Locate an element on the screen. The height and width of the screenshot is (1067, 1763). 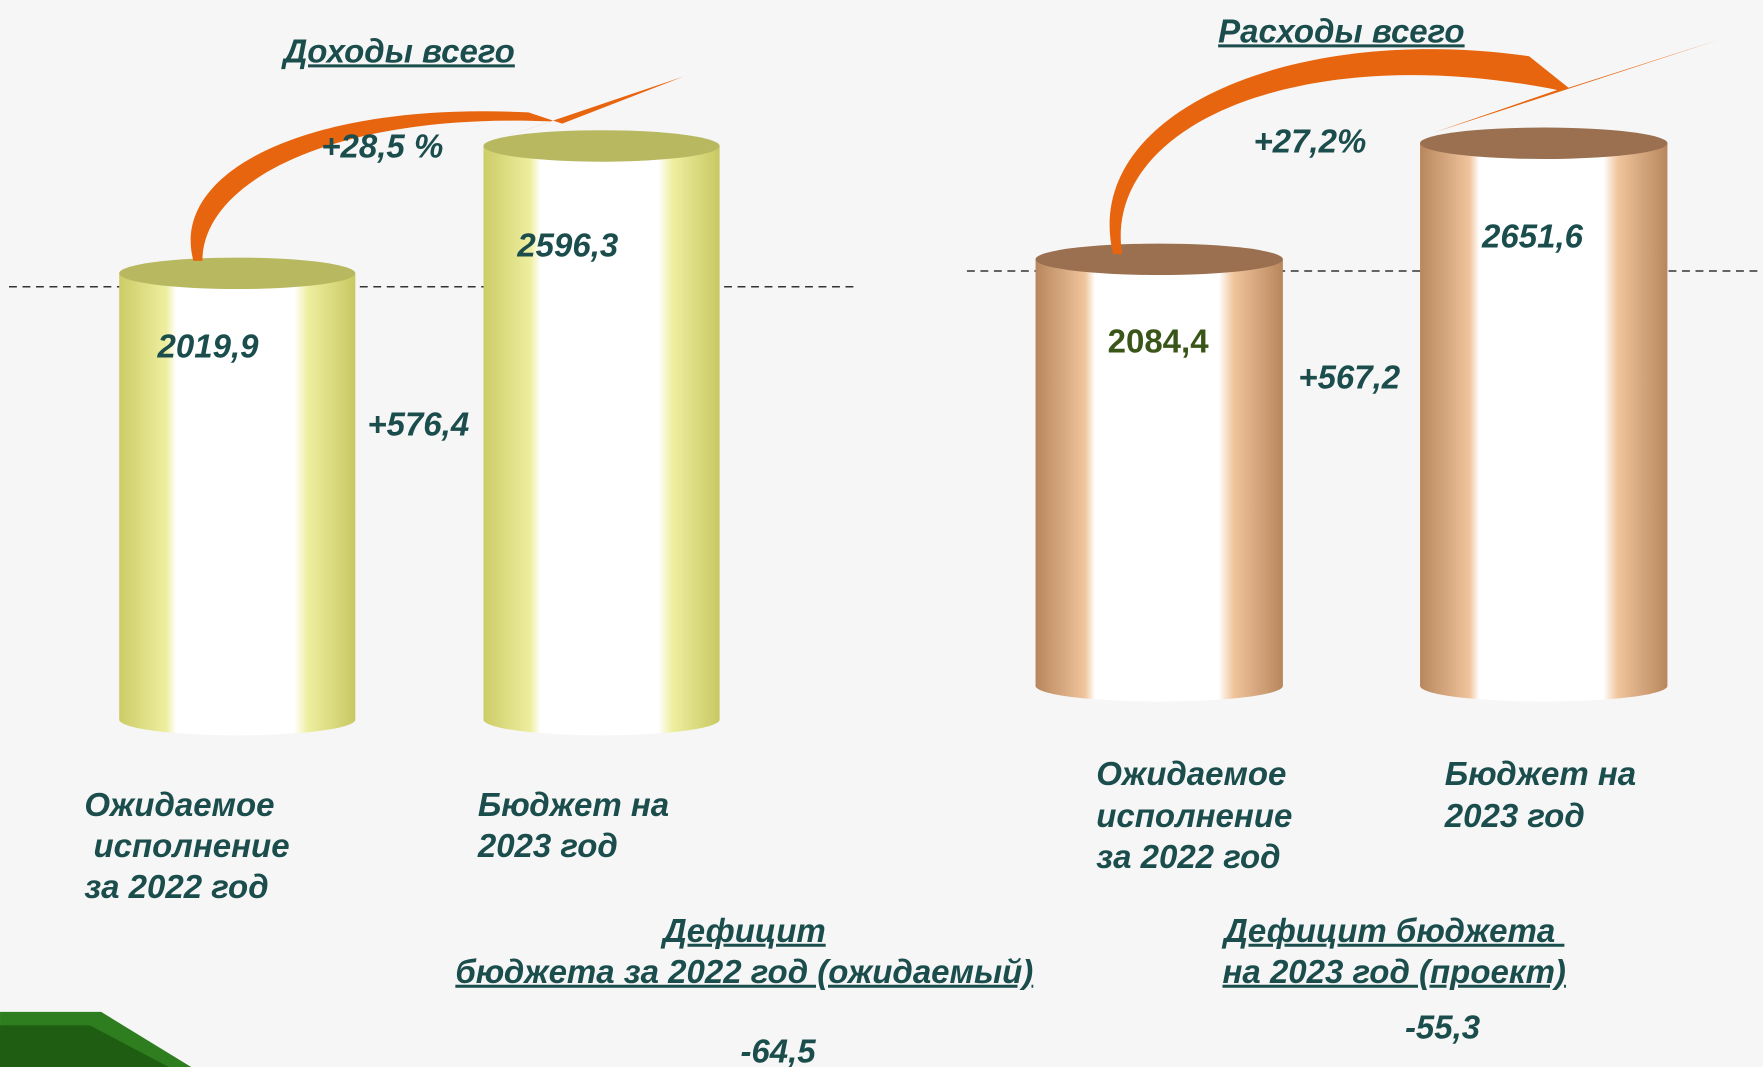
corner-decoration is located at coordinates (84, 1046).